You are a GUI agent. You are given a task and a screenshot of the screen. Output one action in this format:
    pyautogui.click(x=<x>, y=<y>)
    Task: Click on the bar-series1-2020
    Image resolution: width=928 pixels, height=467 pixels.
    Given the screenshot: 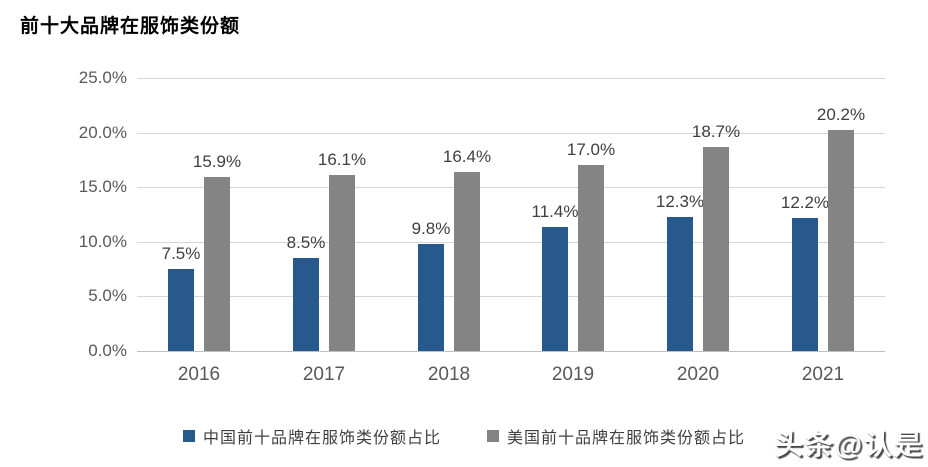 What is the action you would take?
    pyautogui.click(x=680, y=284)
    